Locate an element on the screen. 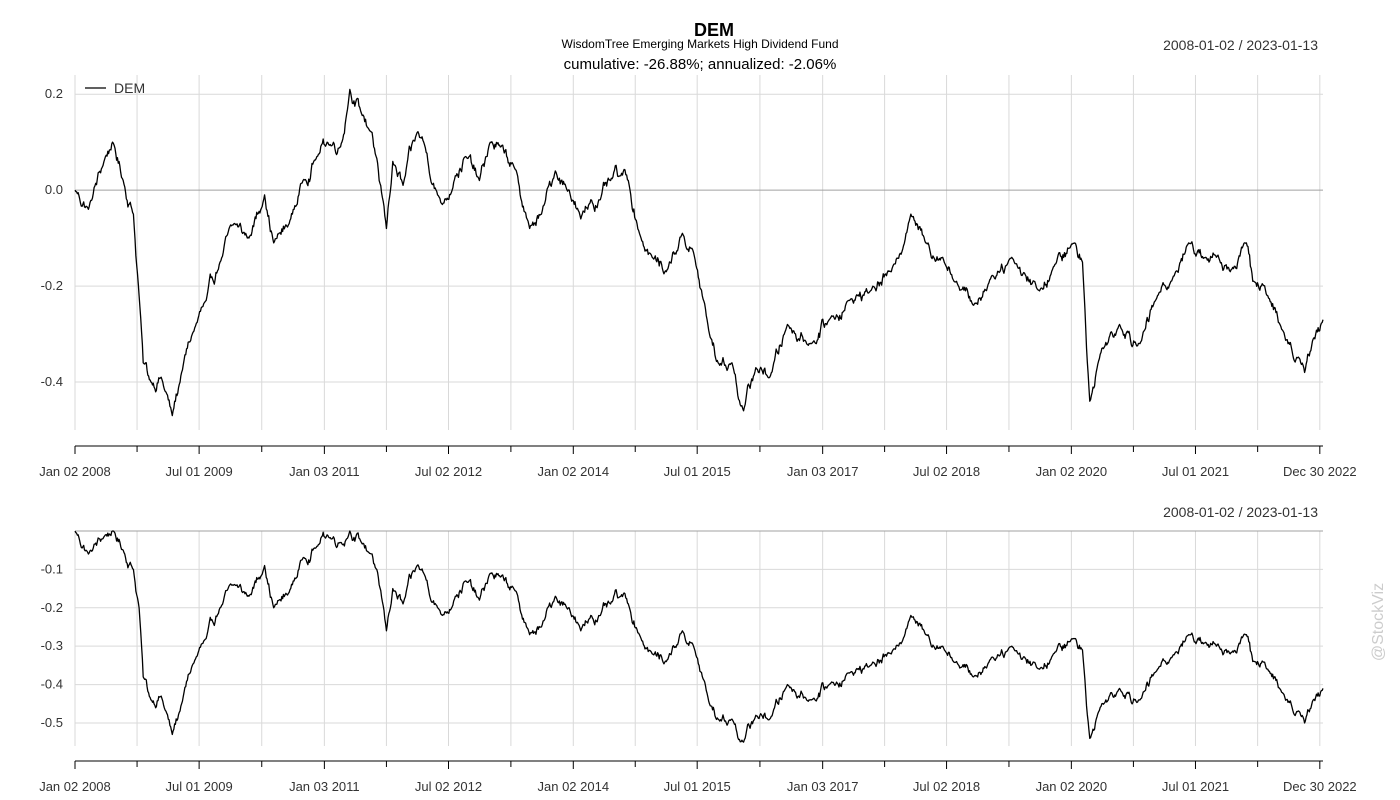 The height and width of the screenshot is (800, 1400). chart-stats: cumulative: -26.88%; annualized: -2.06% is located at coordinates (700, 64).